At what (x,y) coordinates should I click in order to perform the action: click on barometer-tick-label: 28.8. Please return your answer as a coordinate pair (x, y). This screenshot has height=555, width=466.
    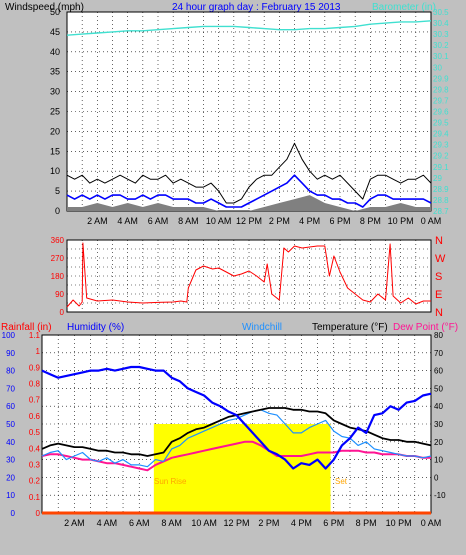
    Looking at the image, I should click on (441, 200).